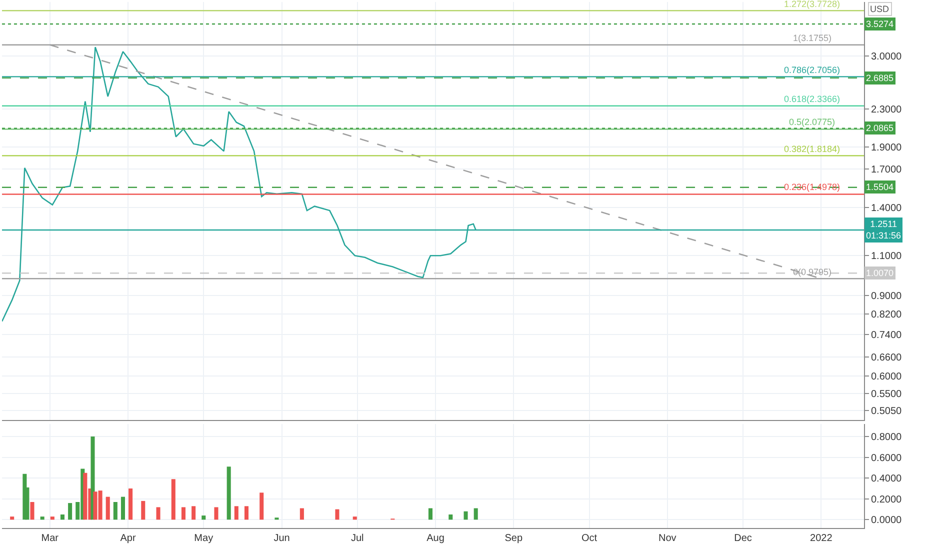  I want to click on x-tick-label: Mar, so click(50, 538).